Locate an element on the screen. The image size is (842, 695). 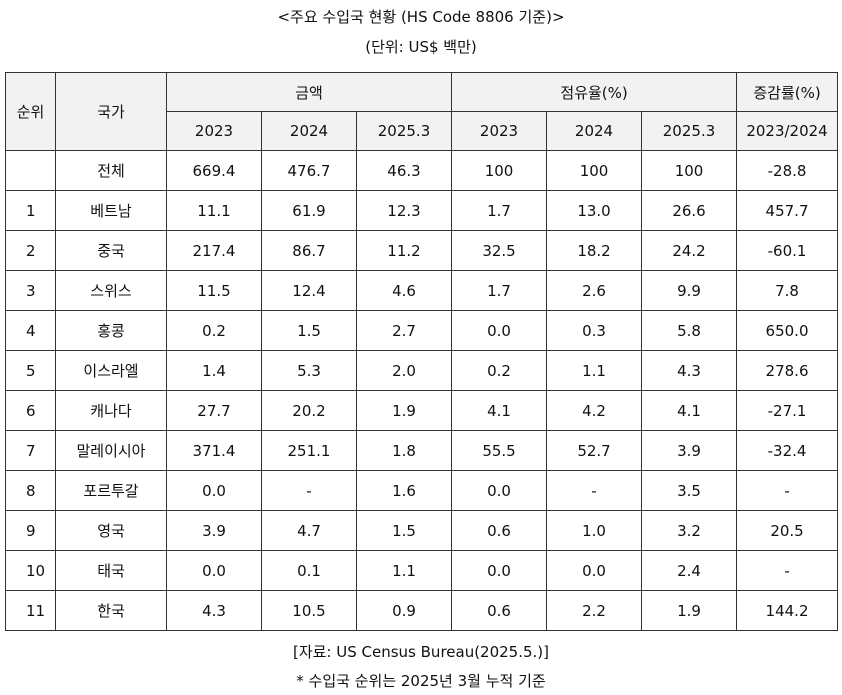
table-row: 10 태국 0.0 0.1 1.1 0.0 0.0 2.4- is located at coordinates (422, 570).